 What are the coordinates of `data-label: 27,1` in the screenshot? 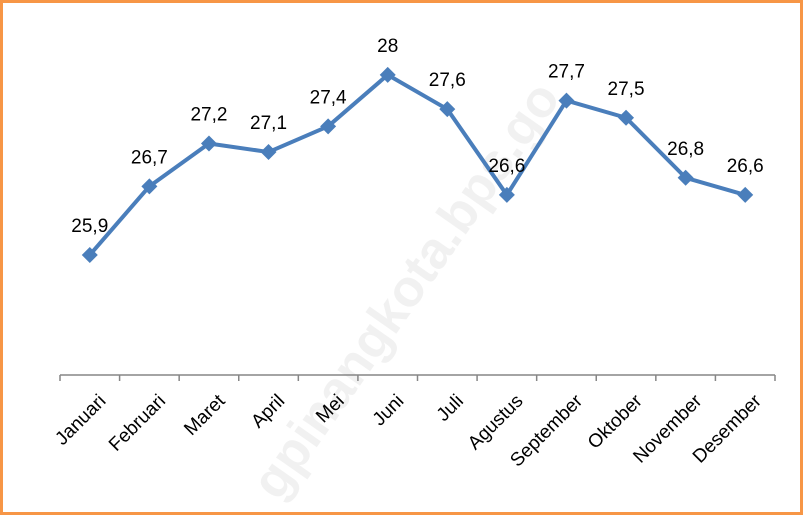 It's located at (268, 123).